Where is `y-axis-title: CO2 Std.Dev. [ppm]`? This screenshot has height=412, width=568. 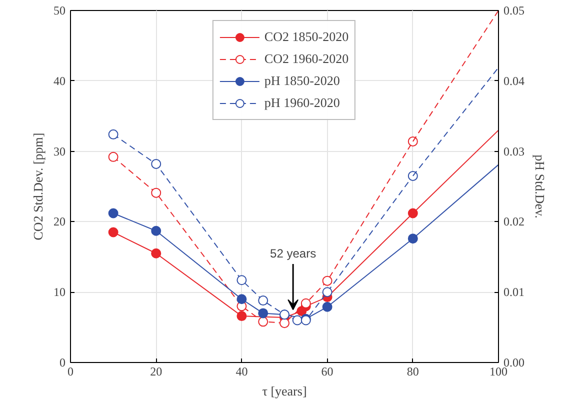
y-axis-title: CO2 Std.Dev. [ppm] is located at coordinates (38, 186).